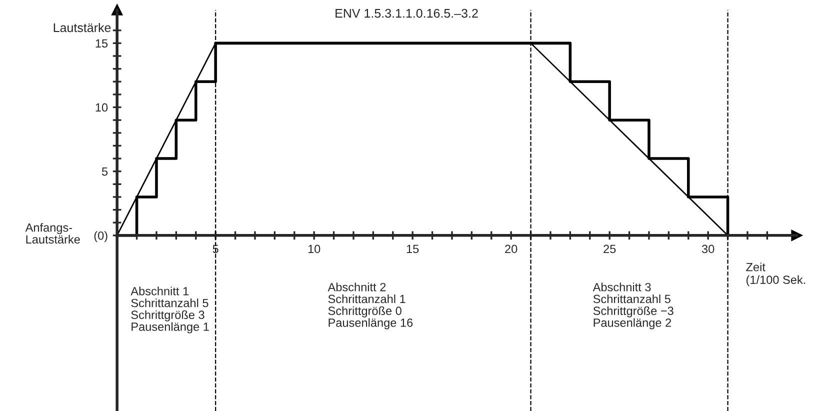 This screenshot has width=813, height=411. I want to click on x-axis-title: Zeit (1/100 Sek., so click(776, 274).